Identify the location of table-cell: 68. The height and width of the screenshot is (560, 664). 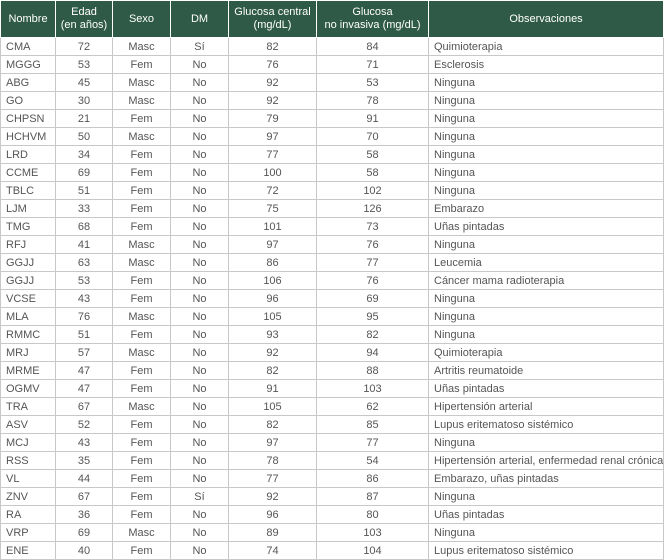
(84, 226).